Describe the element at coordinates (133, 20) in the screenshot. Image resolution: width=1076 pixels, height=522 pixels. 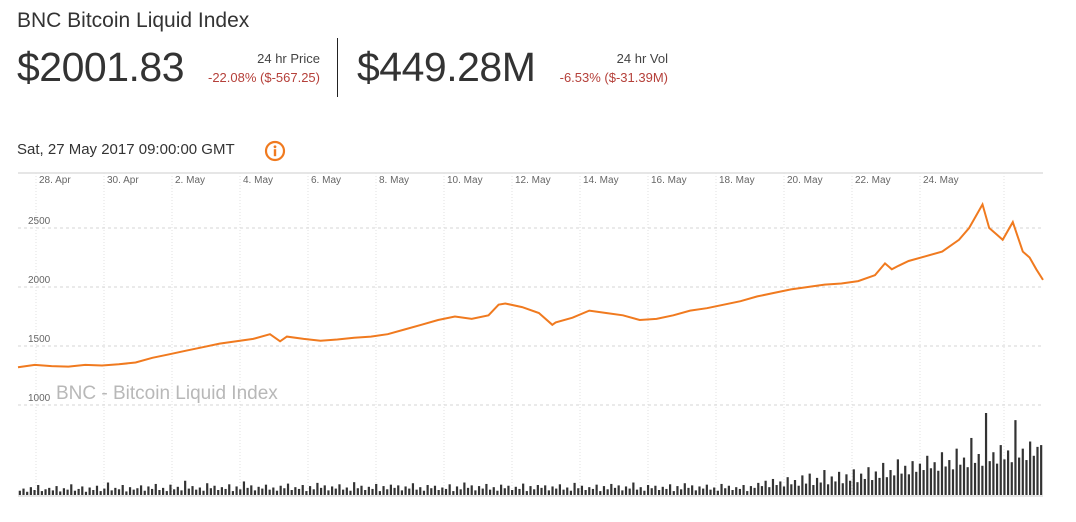
I see `page-title: BNC Bitcoin Liquid Index` at that location.